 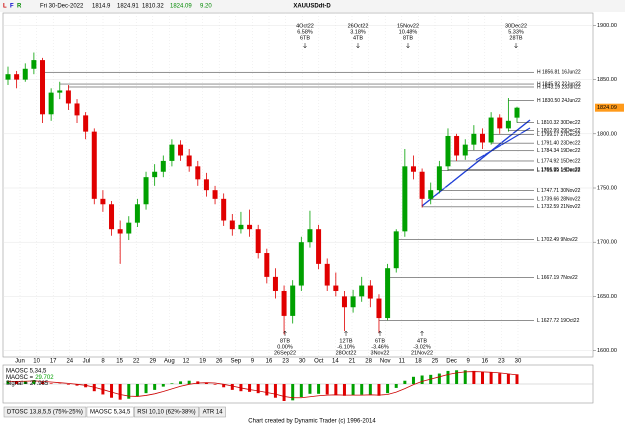 What do you see at coordinates (408, 32) in the screenshot?
I see `annotation: 10.48%` at bounding box center [408, 32].